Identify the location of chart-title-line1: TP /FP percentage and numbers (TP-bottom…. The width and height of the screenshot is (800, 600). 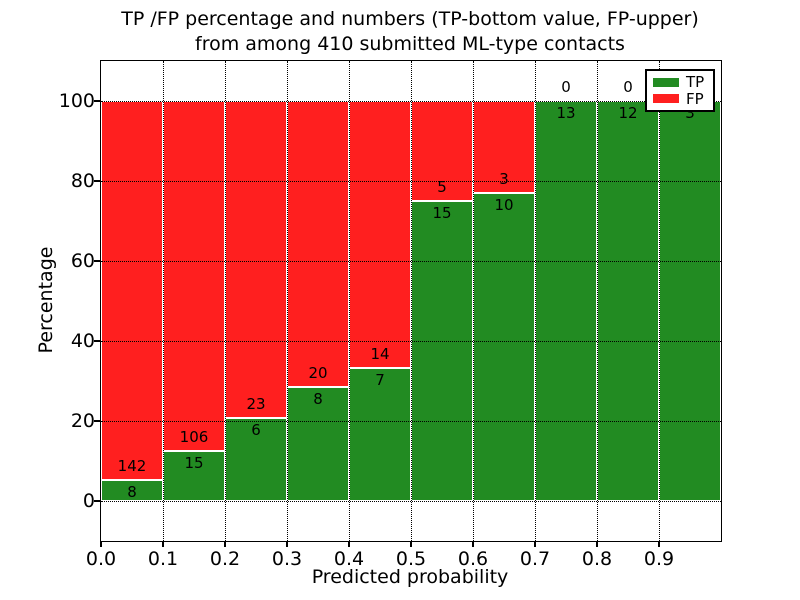
(410, 19).